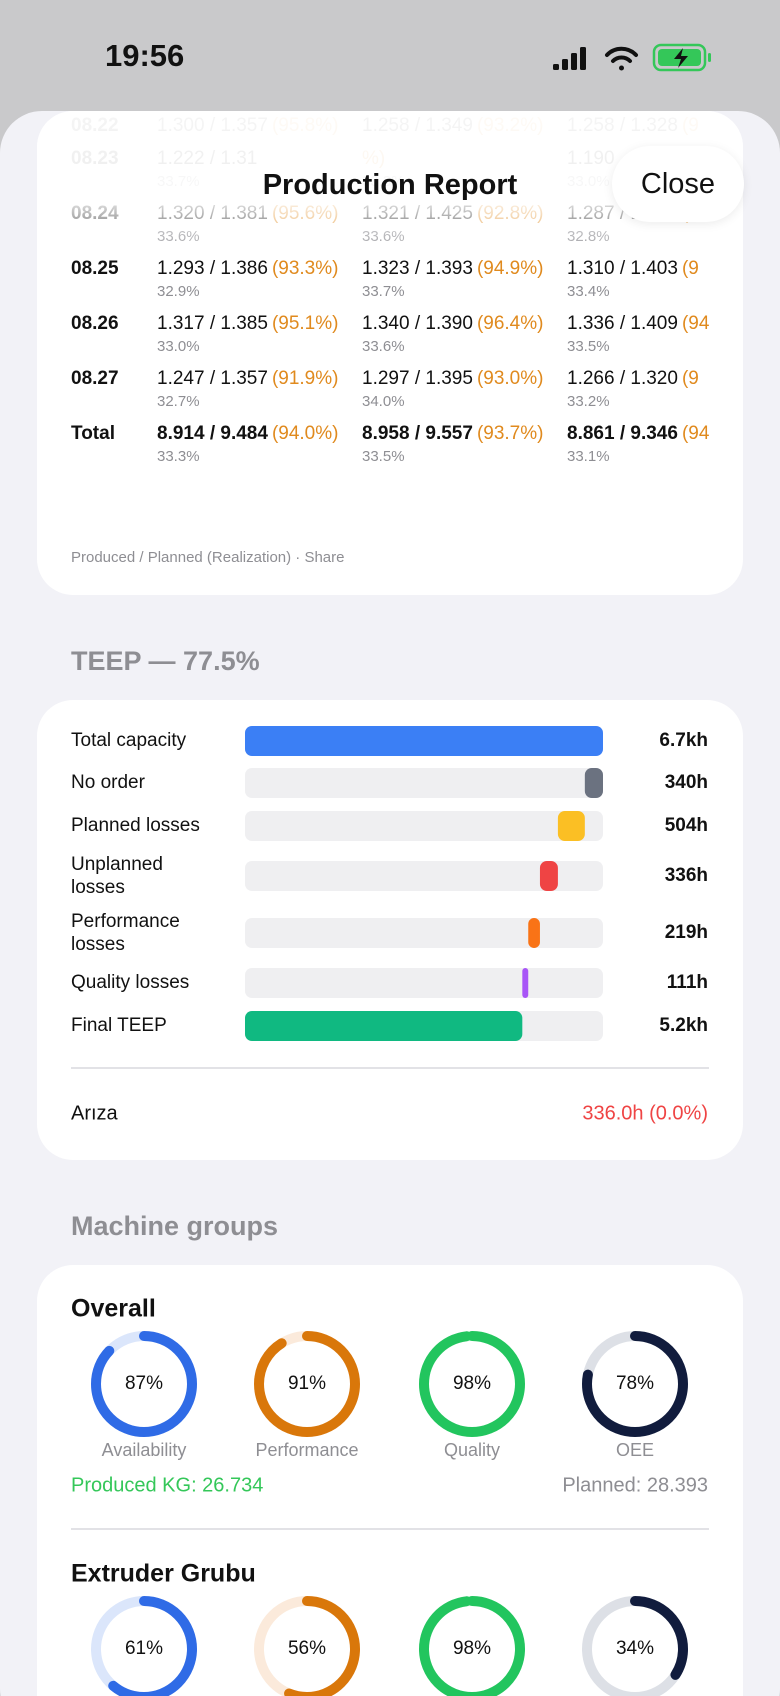  I want to click on cell-value: 1.293 / 1.386, so click(212, 268).